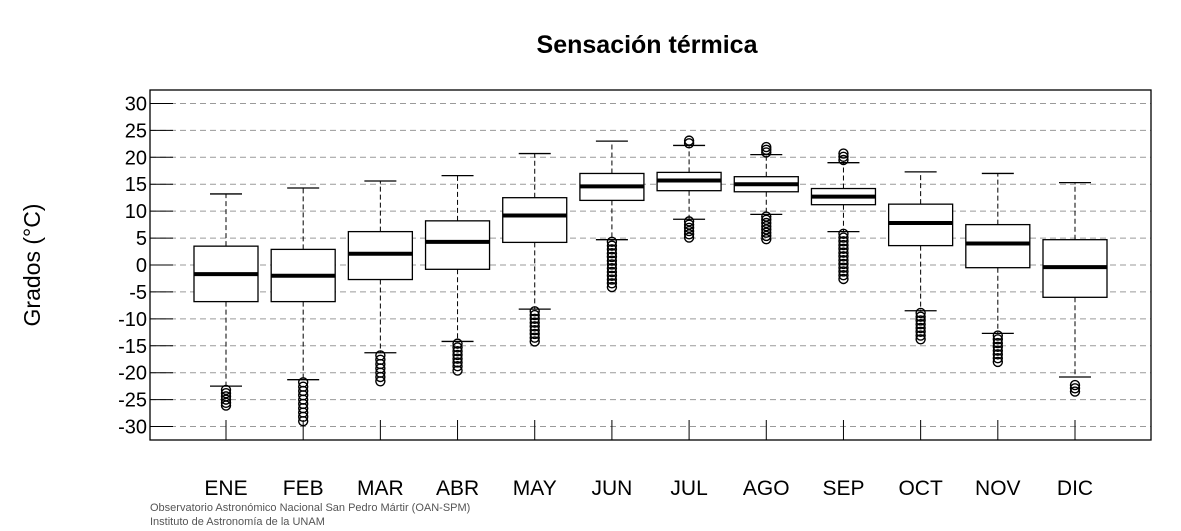  What do you see at coordinates (141, 239) in the screenshot?
I see `y-tick-label: 5` at bounding box center [141, 239].